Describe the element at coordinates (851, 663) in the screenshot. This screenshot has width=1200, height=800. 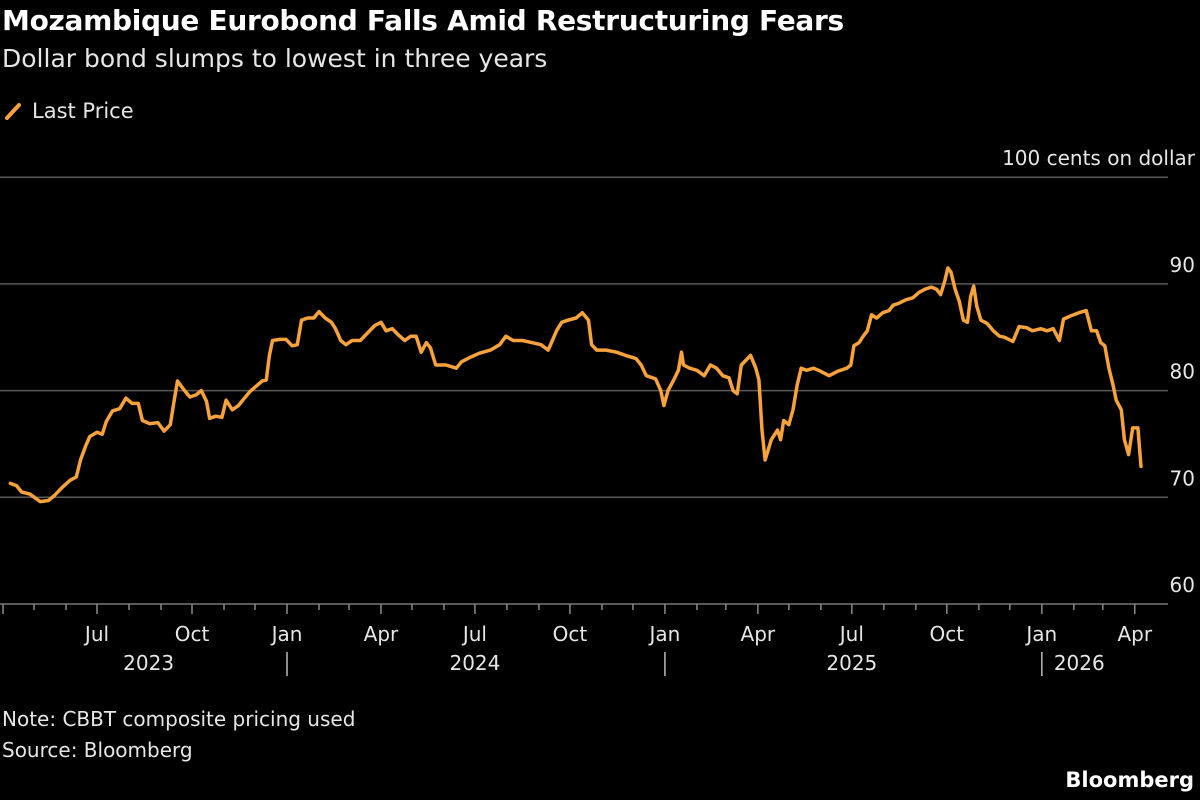
I see `year-label: 2025` at that location.